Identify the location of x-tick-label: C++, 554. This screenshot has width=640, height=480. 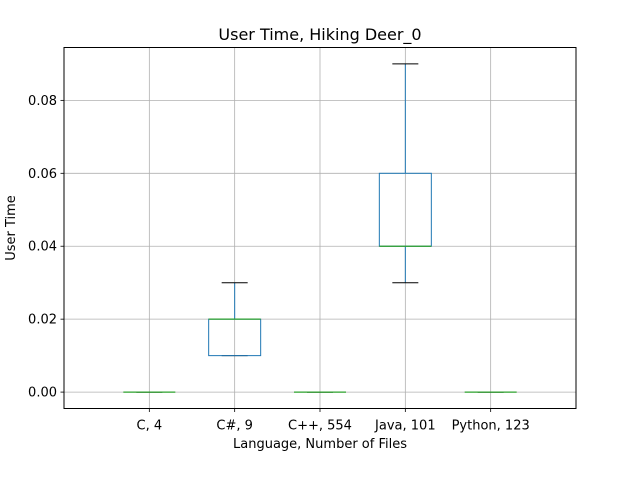
(320, 426).